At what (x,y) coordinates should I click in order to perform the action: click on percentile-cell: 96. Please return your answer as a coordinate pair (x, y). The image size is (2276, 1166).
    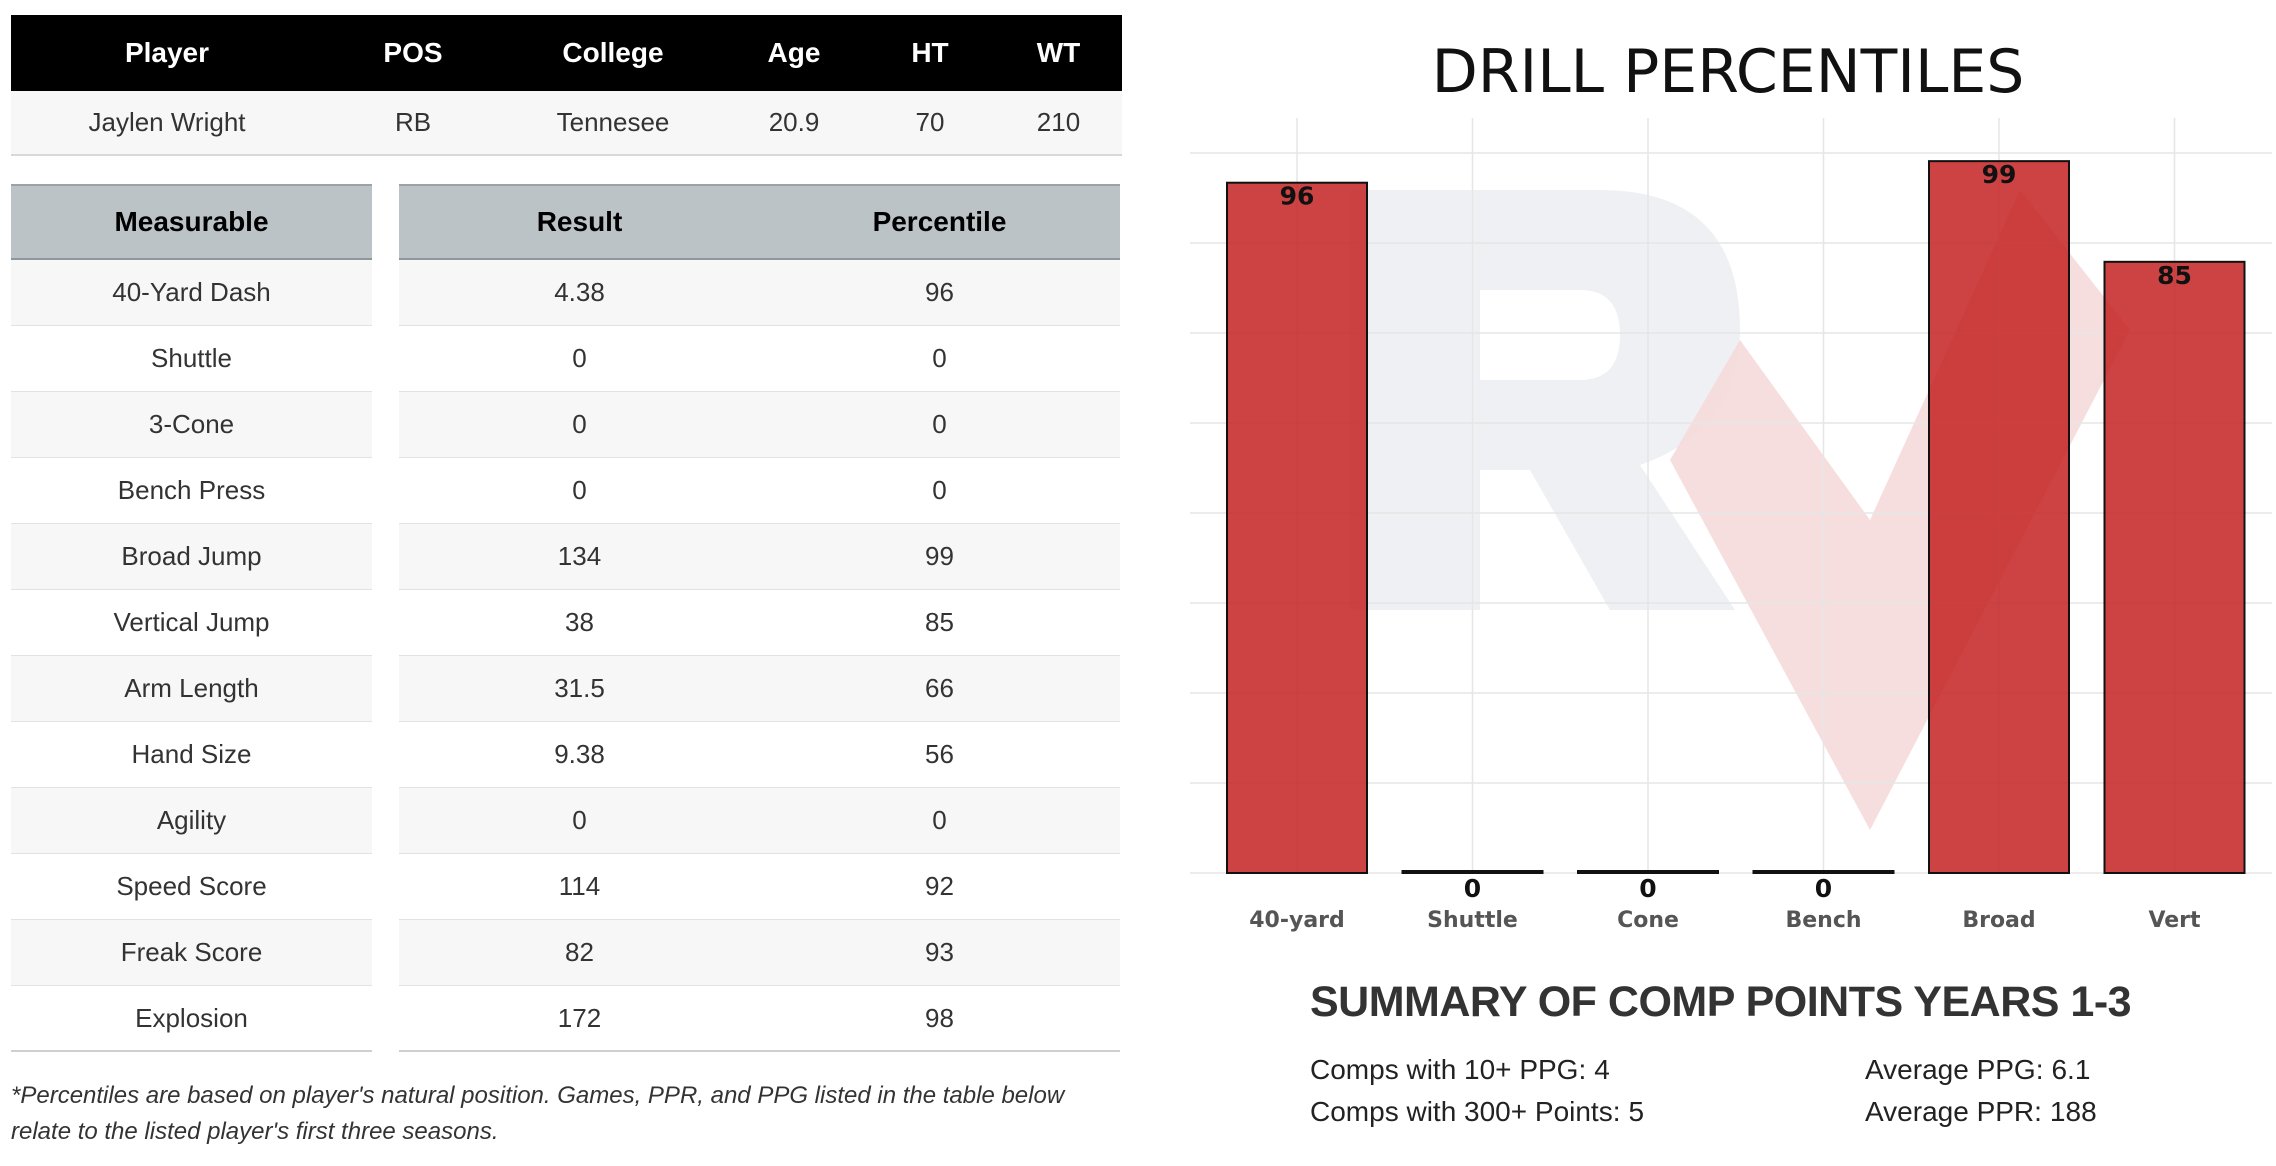
    Looking at the image, I should click on (939, 293).